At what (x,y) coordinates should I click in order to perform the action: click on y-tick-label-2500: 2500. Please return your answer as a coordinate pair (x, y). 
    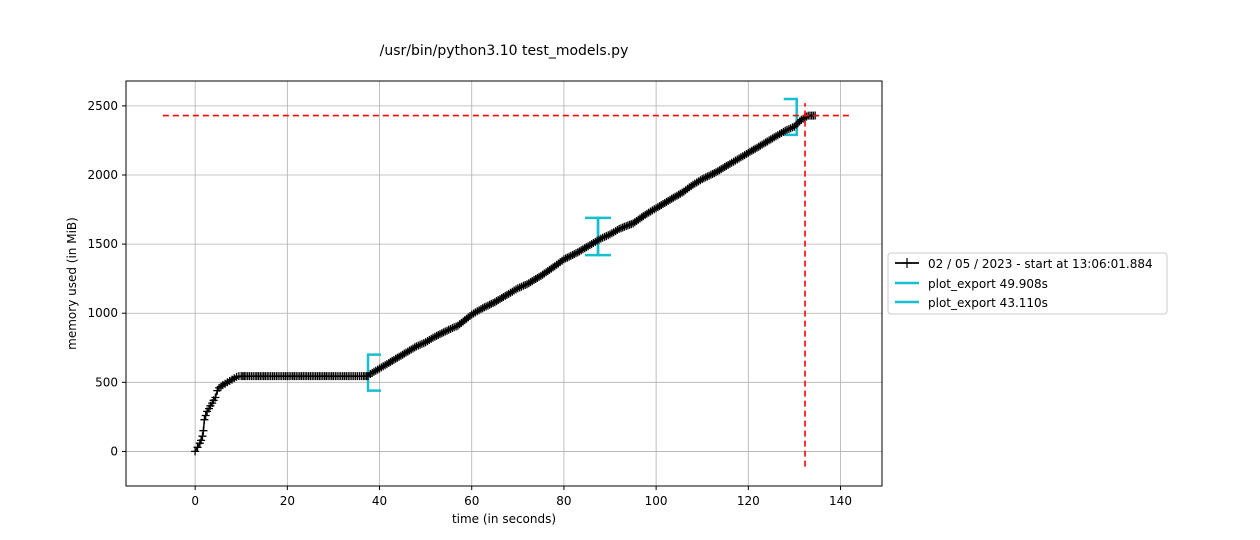
    Looking at the image, I should click on (102, 106).